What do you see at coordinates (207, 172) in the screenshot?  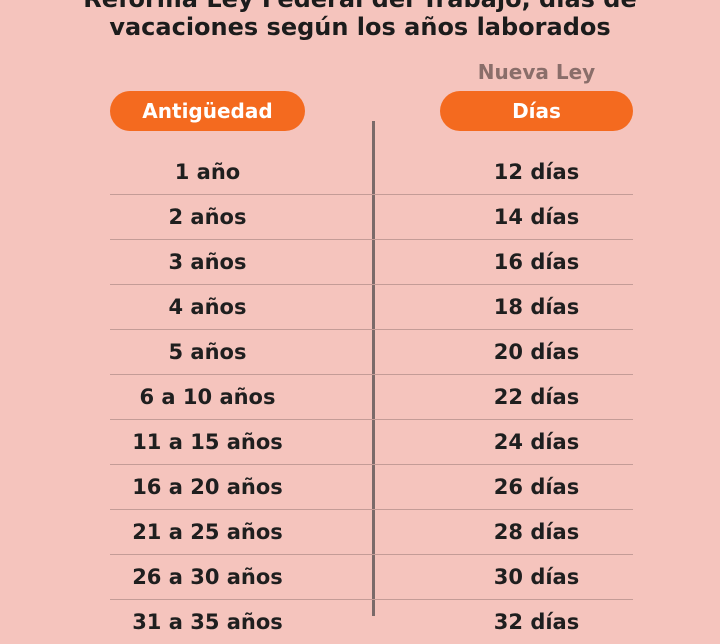 I see `antiguedad-cell: 1 año` at bounding box center [207, 172].